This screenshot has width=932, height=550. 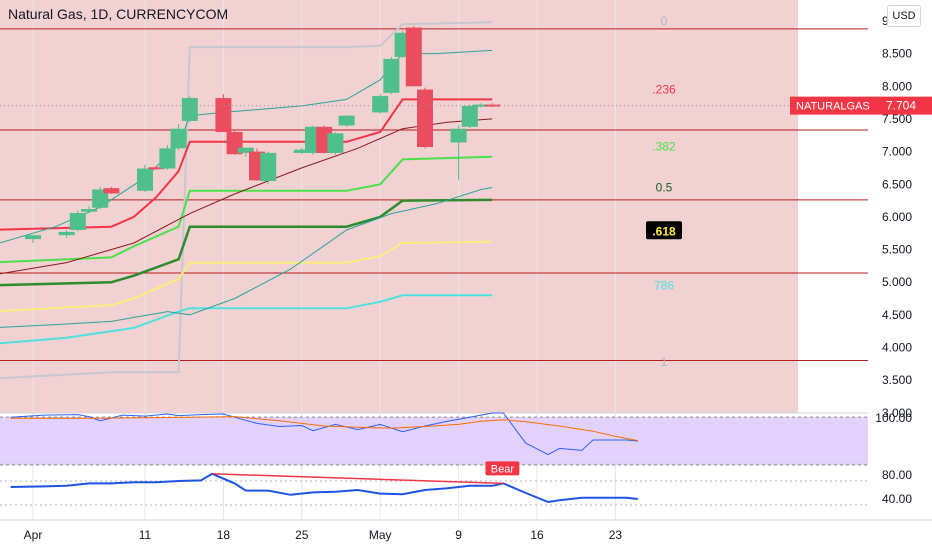 I want to click on fib-786-line, so click(x=246, y=319).